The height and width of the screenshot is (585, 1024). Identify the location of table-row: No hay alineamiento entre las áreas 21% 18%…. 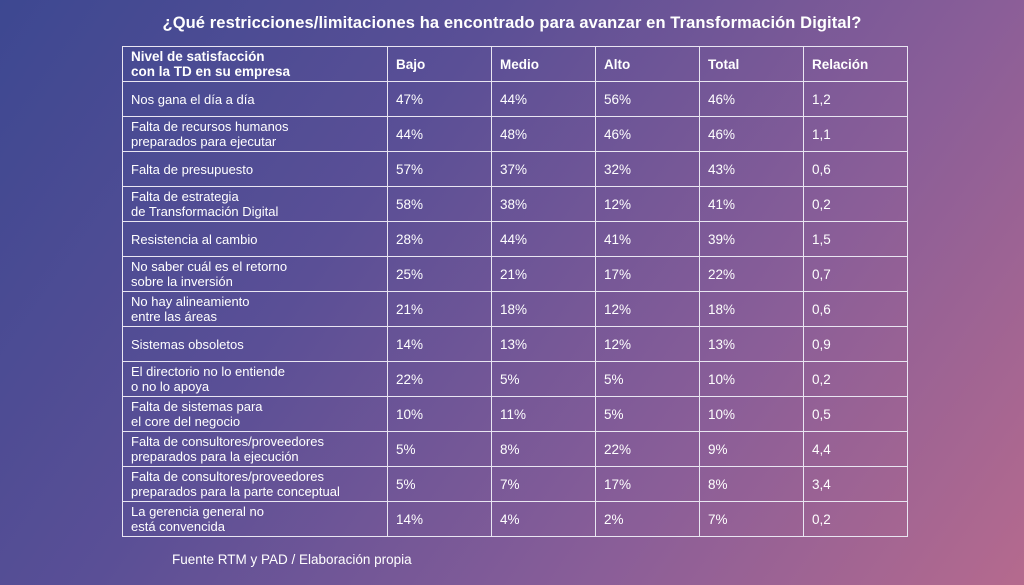
(515, 309).